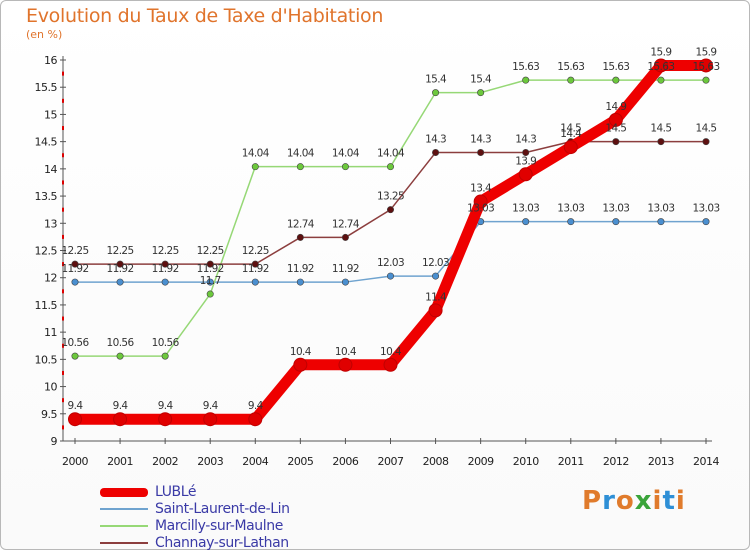  Describe the element at coordinates (592, 501) in the screenshot. I see `brand-letter: P` at that location.